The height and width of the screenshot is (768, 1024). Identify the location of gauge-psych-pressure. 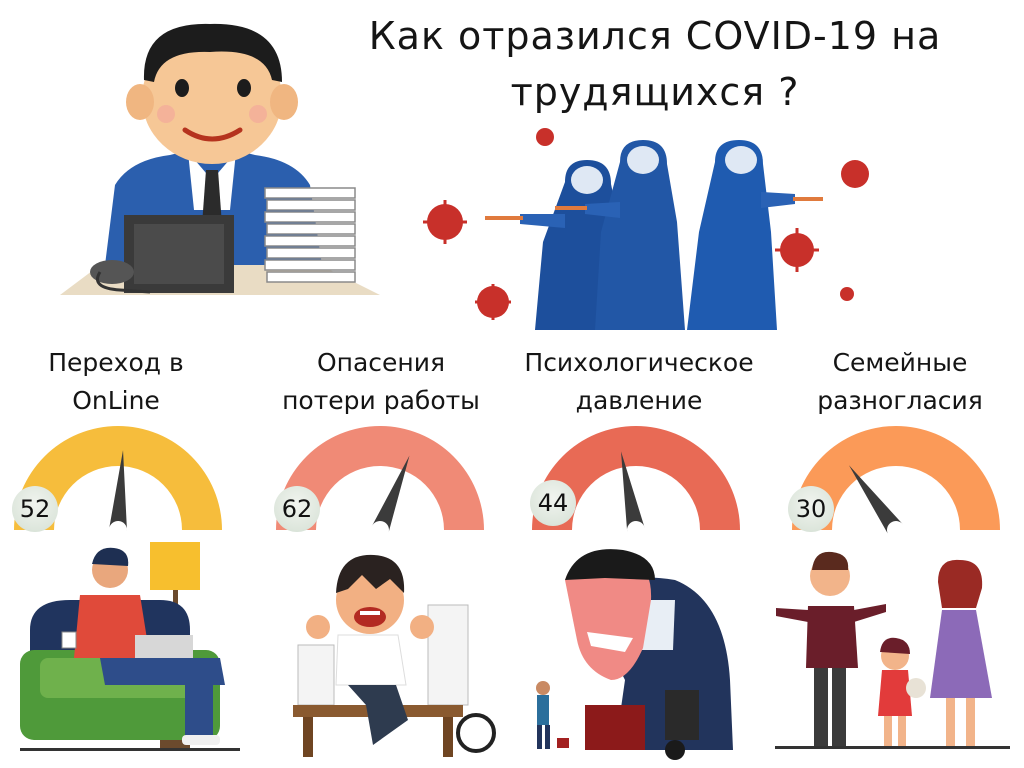
(636, 479).